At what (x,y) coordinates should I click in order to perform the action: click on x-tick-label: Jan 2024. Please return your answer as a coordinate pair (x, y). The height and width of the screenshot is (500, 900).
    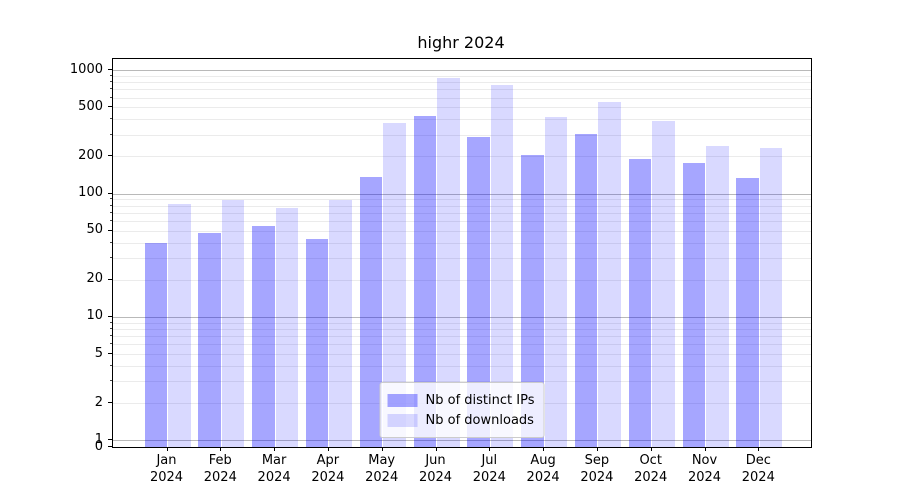
    Looking at the image, I should click on (166, 469).